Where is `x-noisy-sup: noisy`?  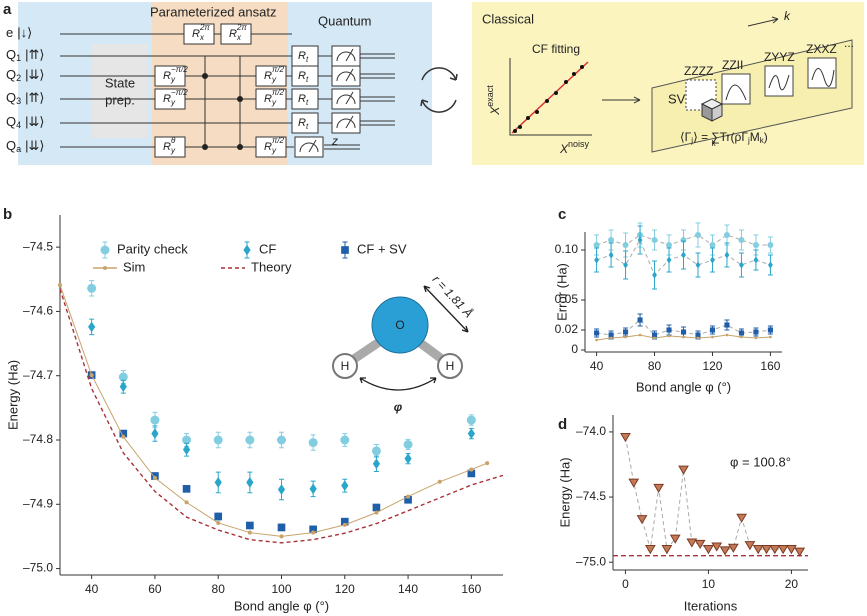
x-noisy-sup: noisy is located at coordinates (579, 144).